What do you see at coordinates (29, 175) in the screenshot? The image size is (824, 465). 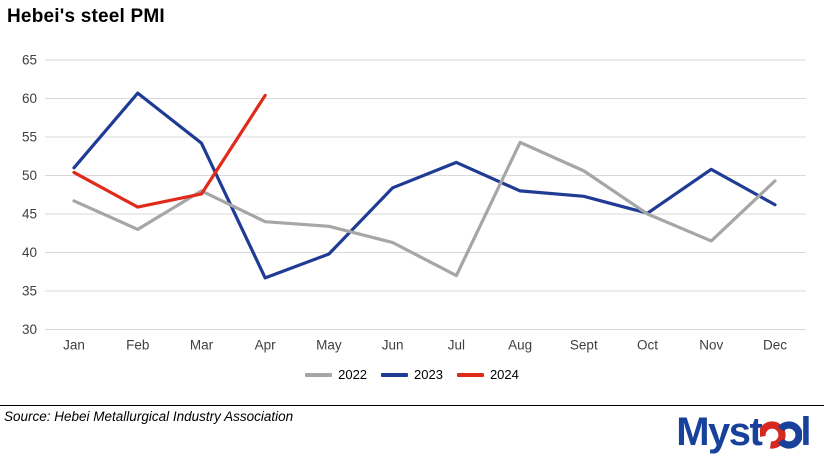 I see `y-axis-label: 50` at bounding box center [29, 175].